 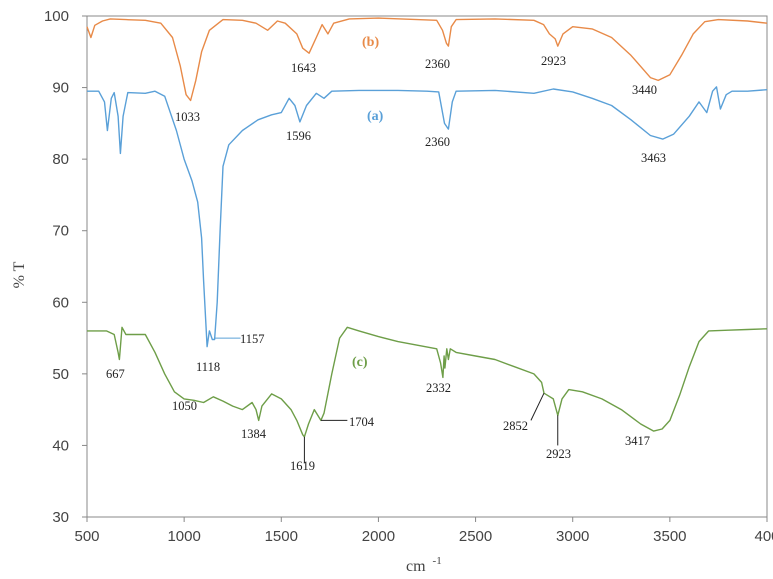 What do you see at coordinates (644, 90) in the screenshot?
I see `peak-label: 3440` at bounding box center [644, 90].